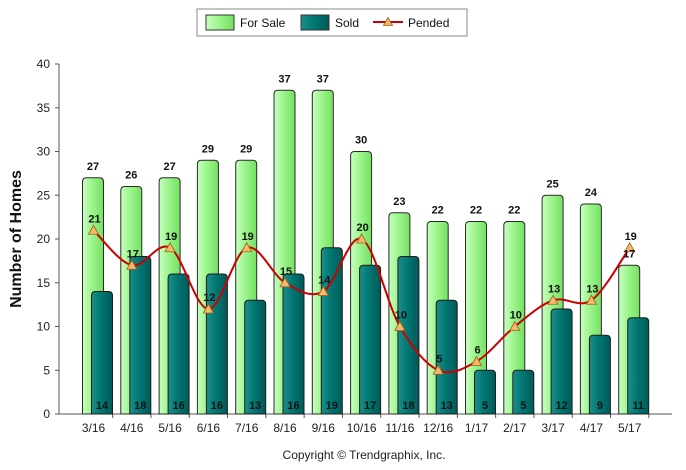  Describe the element at coordinates (515, 428) in the screenshot. I see `x-tick-label: 2/17` at that location.